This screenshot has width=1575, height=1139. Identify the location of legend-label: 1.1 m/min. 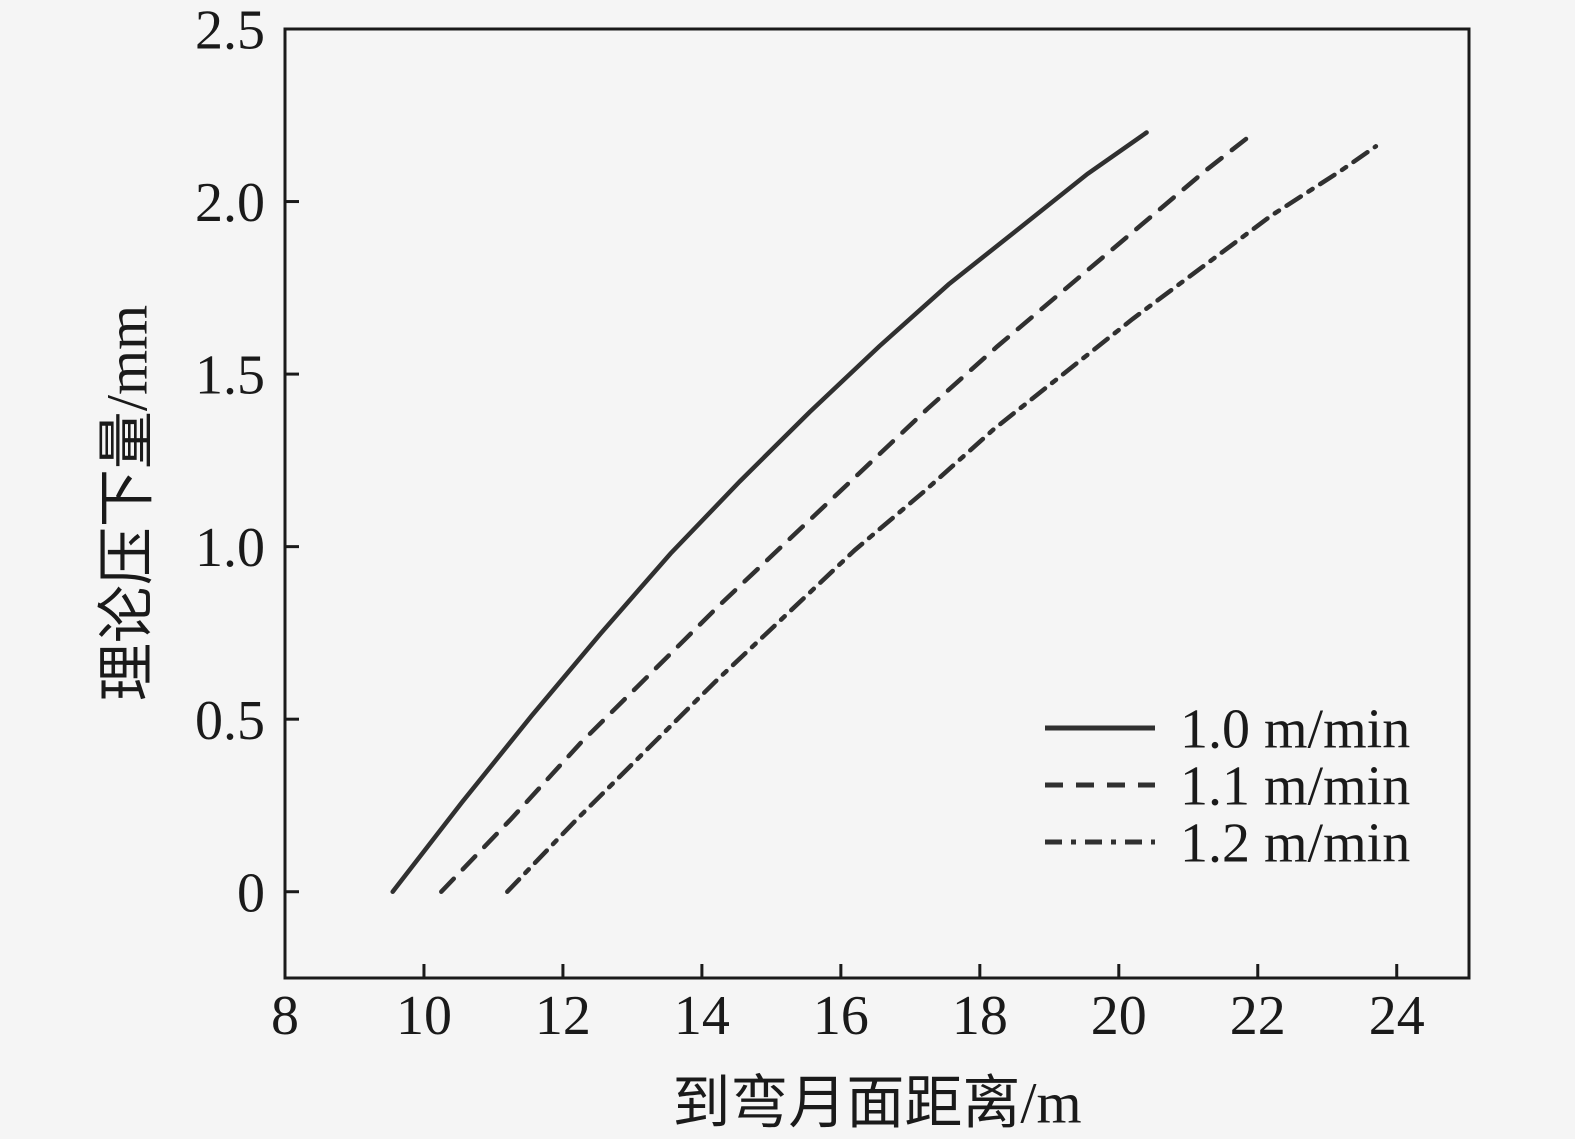
(1295, 787).